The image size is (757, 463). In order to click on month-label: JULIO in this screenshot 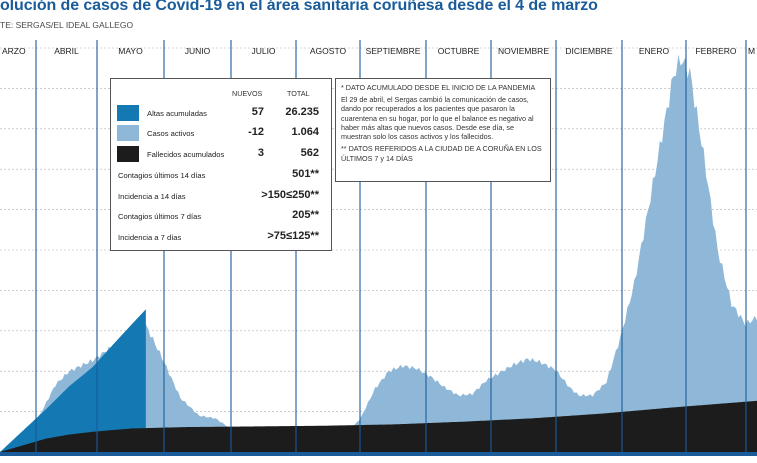, I will do `click(263, 51)`.